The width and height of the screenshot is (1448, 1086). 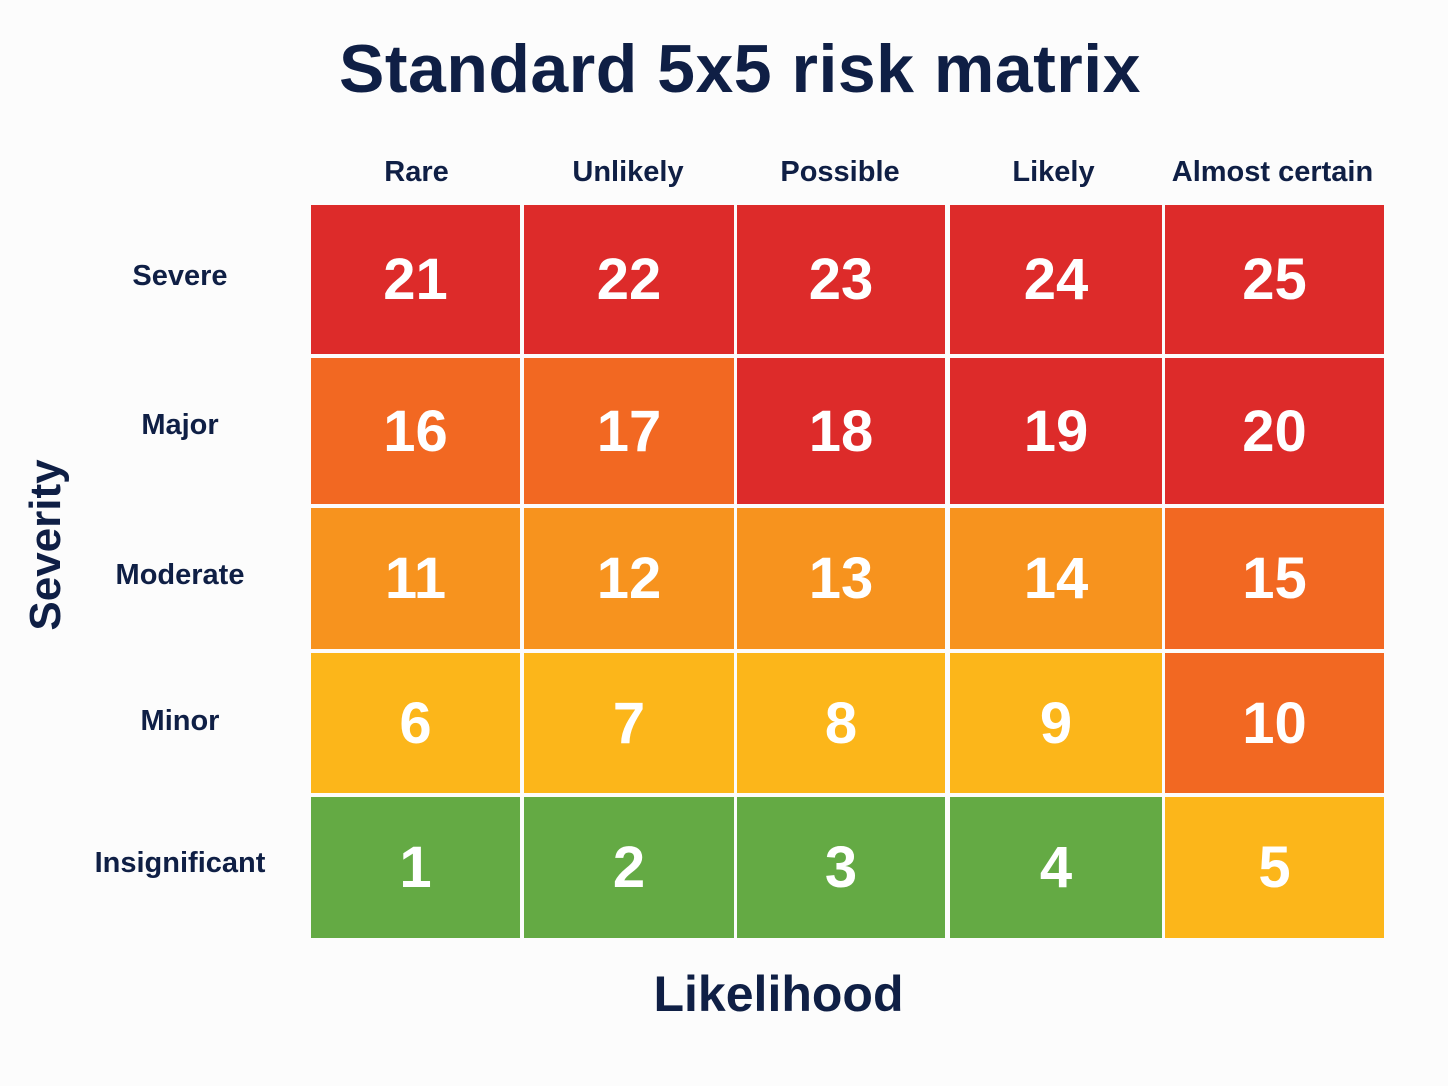 I want to click on y-axis-label: Severity, so click(x=45, y=545).